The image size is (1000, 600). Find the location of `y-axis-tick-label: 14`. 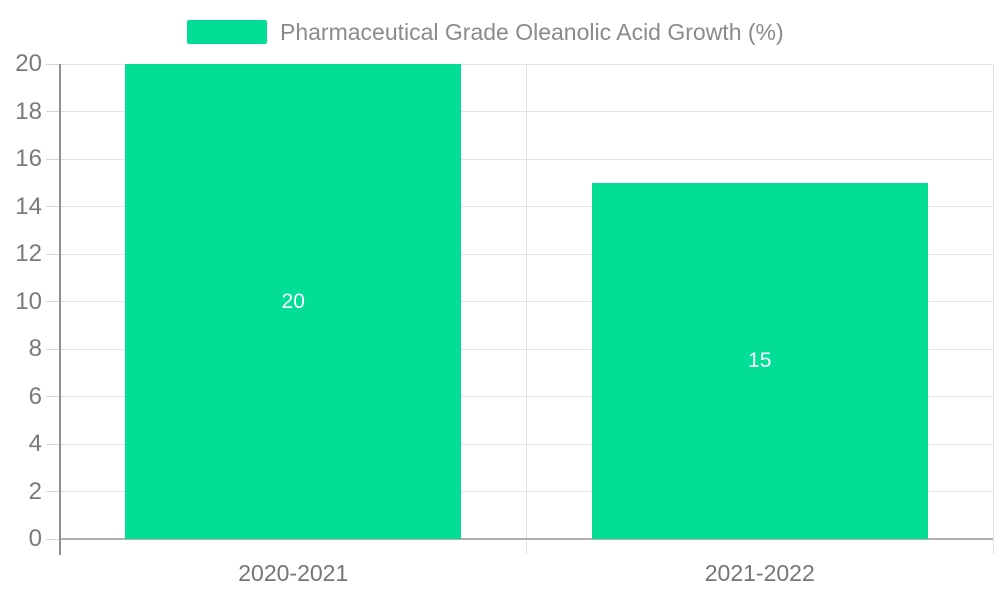

y-axis-tick-label: 14 is located at coordinates (28, 206).